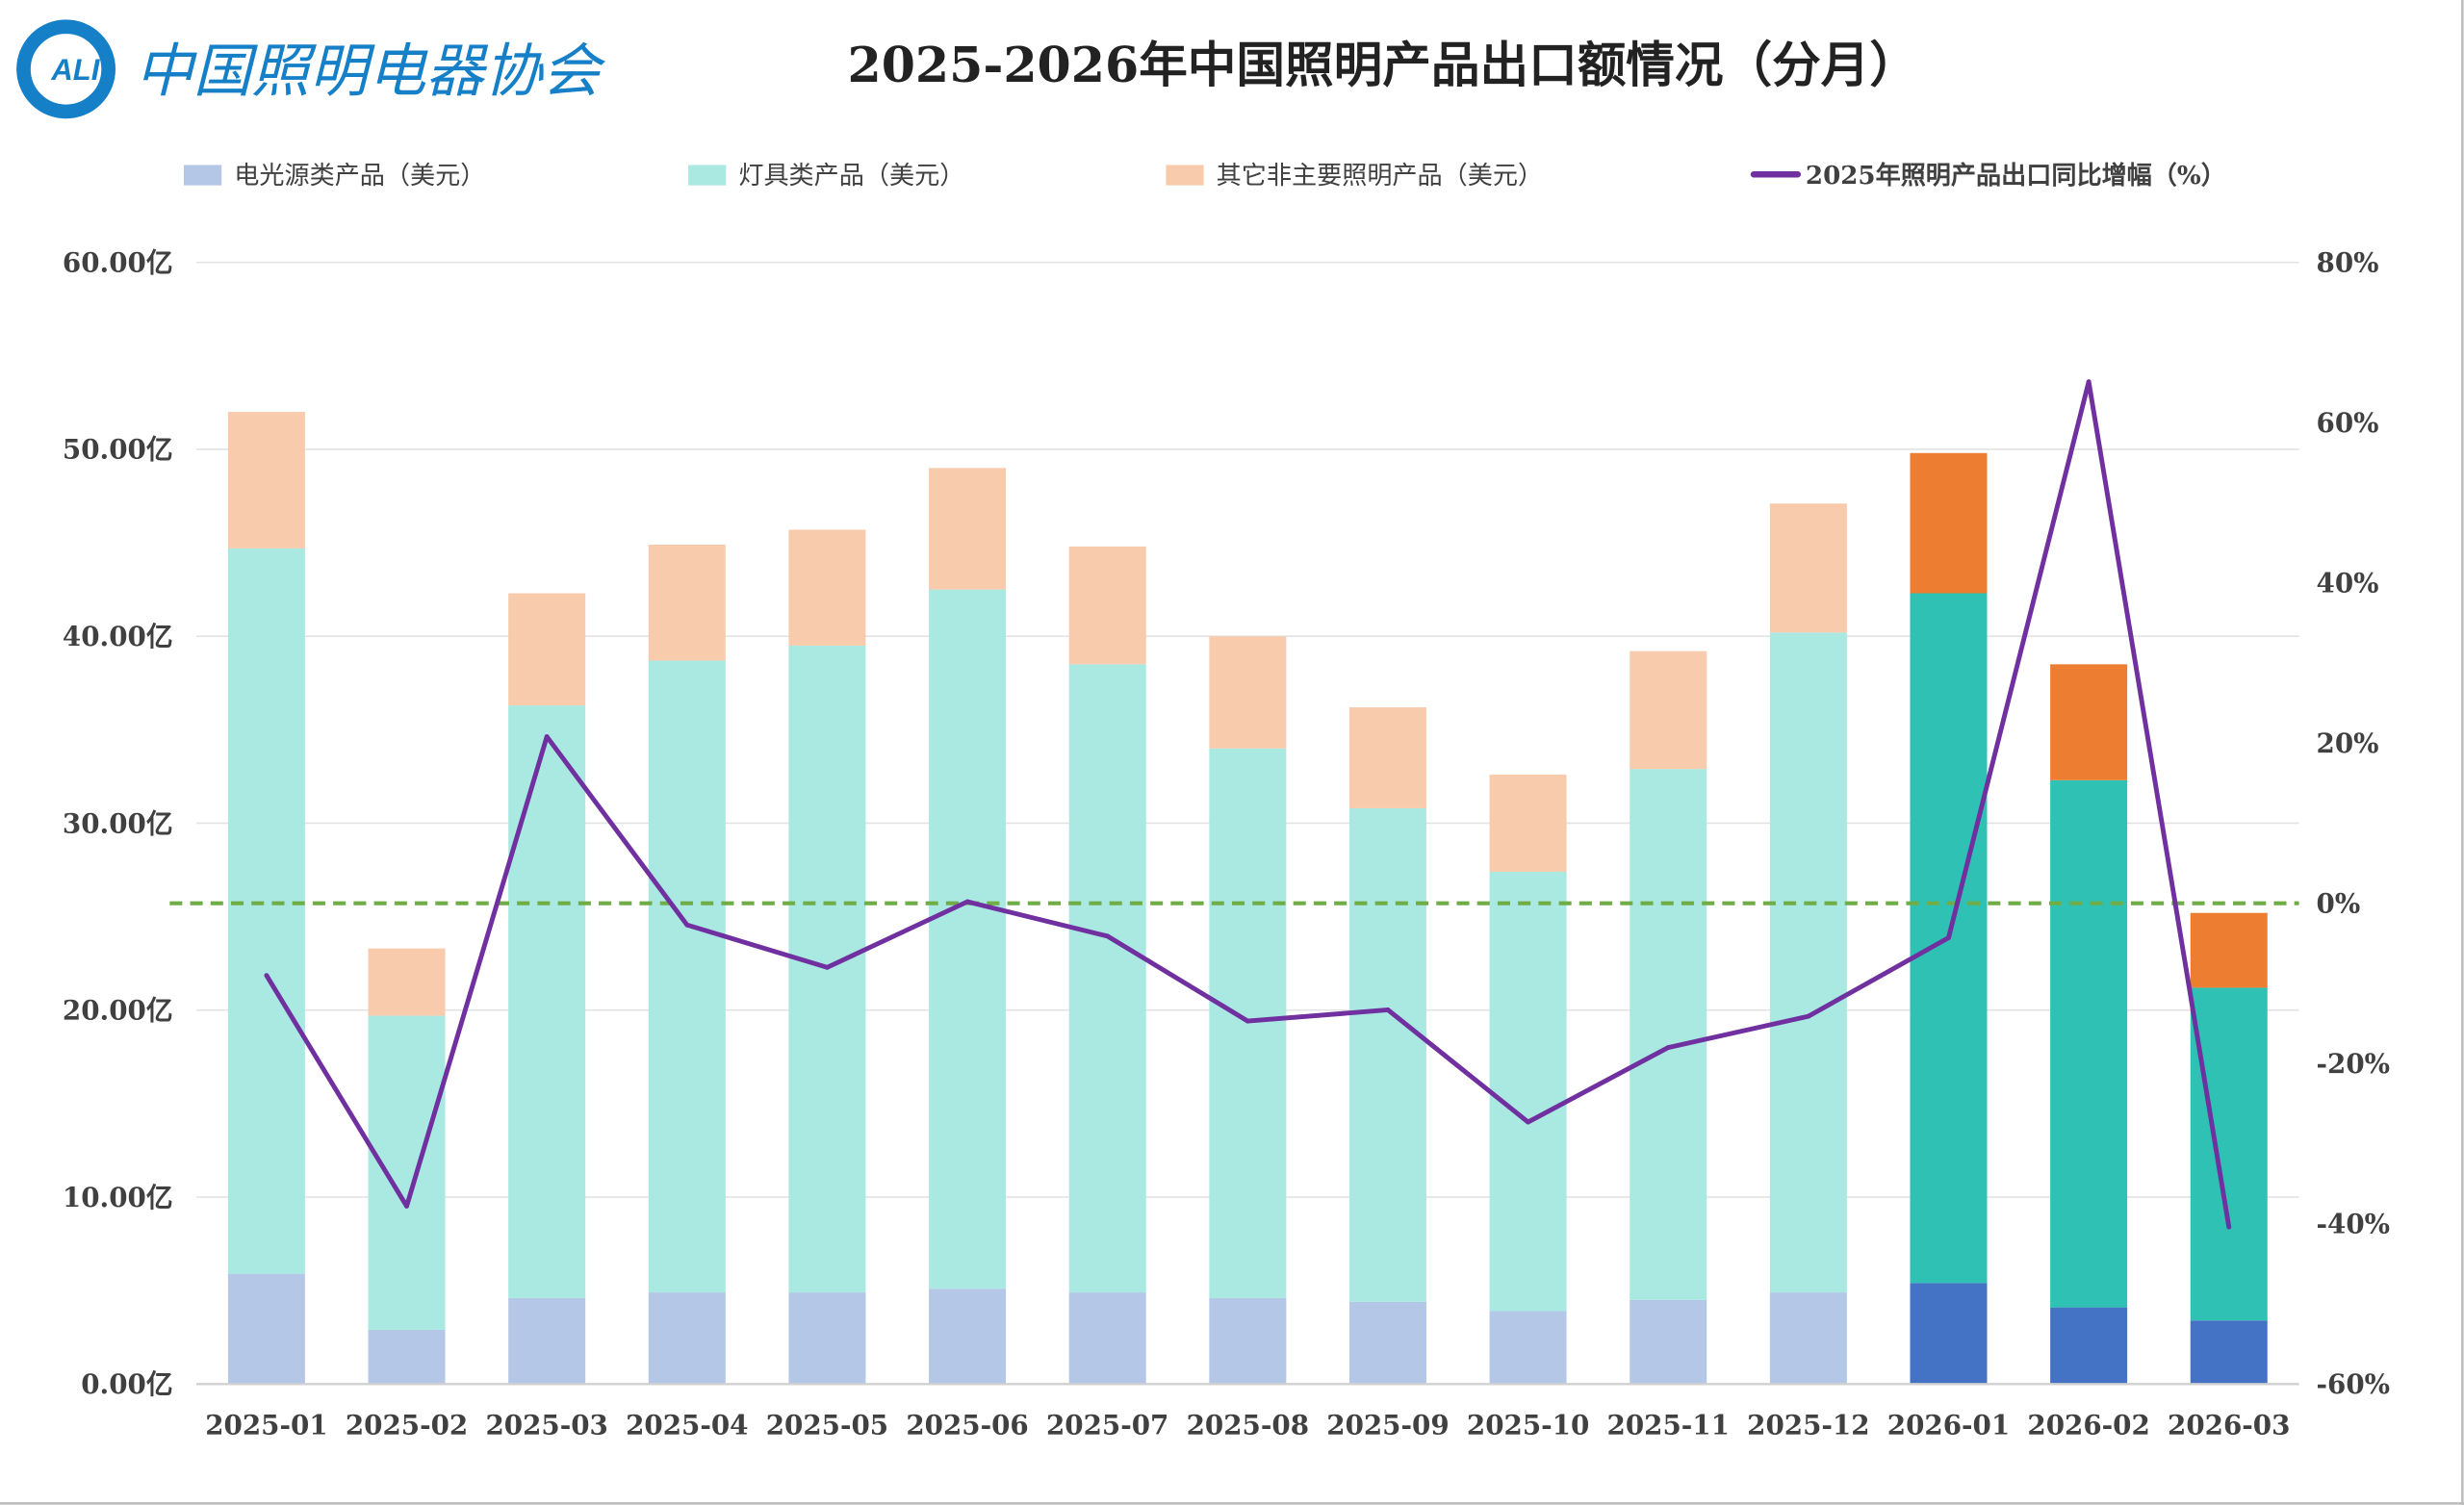 The height and width of the screenshot is (1505, 2464). What do you see at coordinates (2354, 1384) in the screenshot?
I see `y-right-tick-label: -60%` at bounding box center [2354, 1384].